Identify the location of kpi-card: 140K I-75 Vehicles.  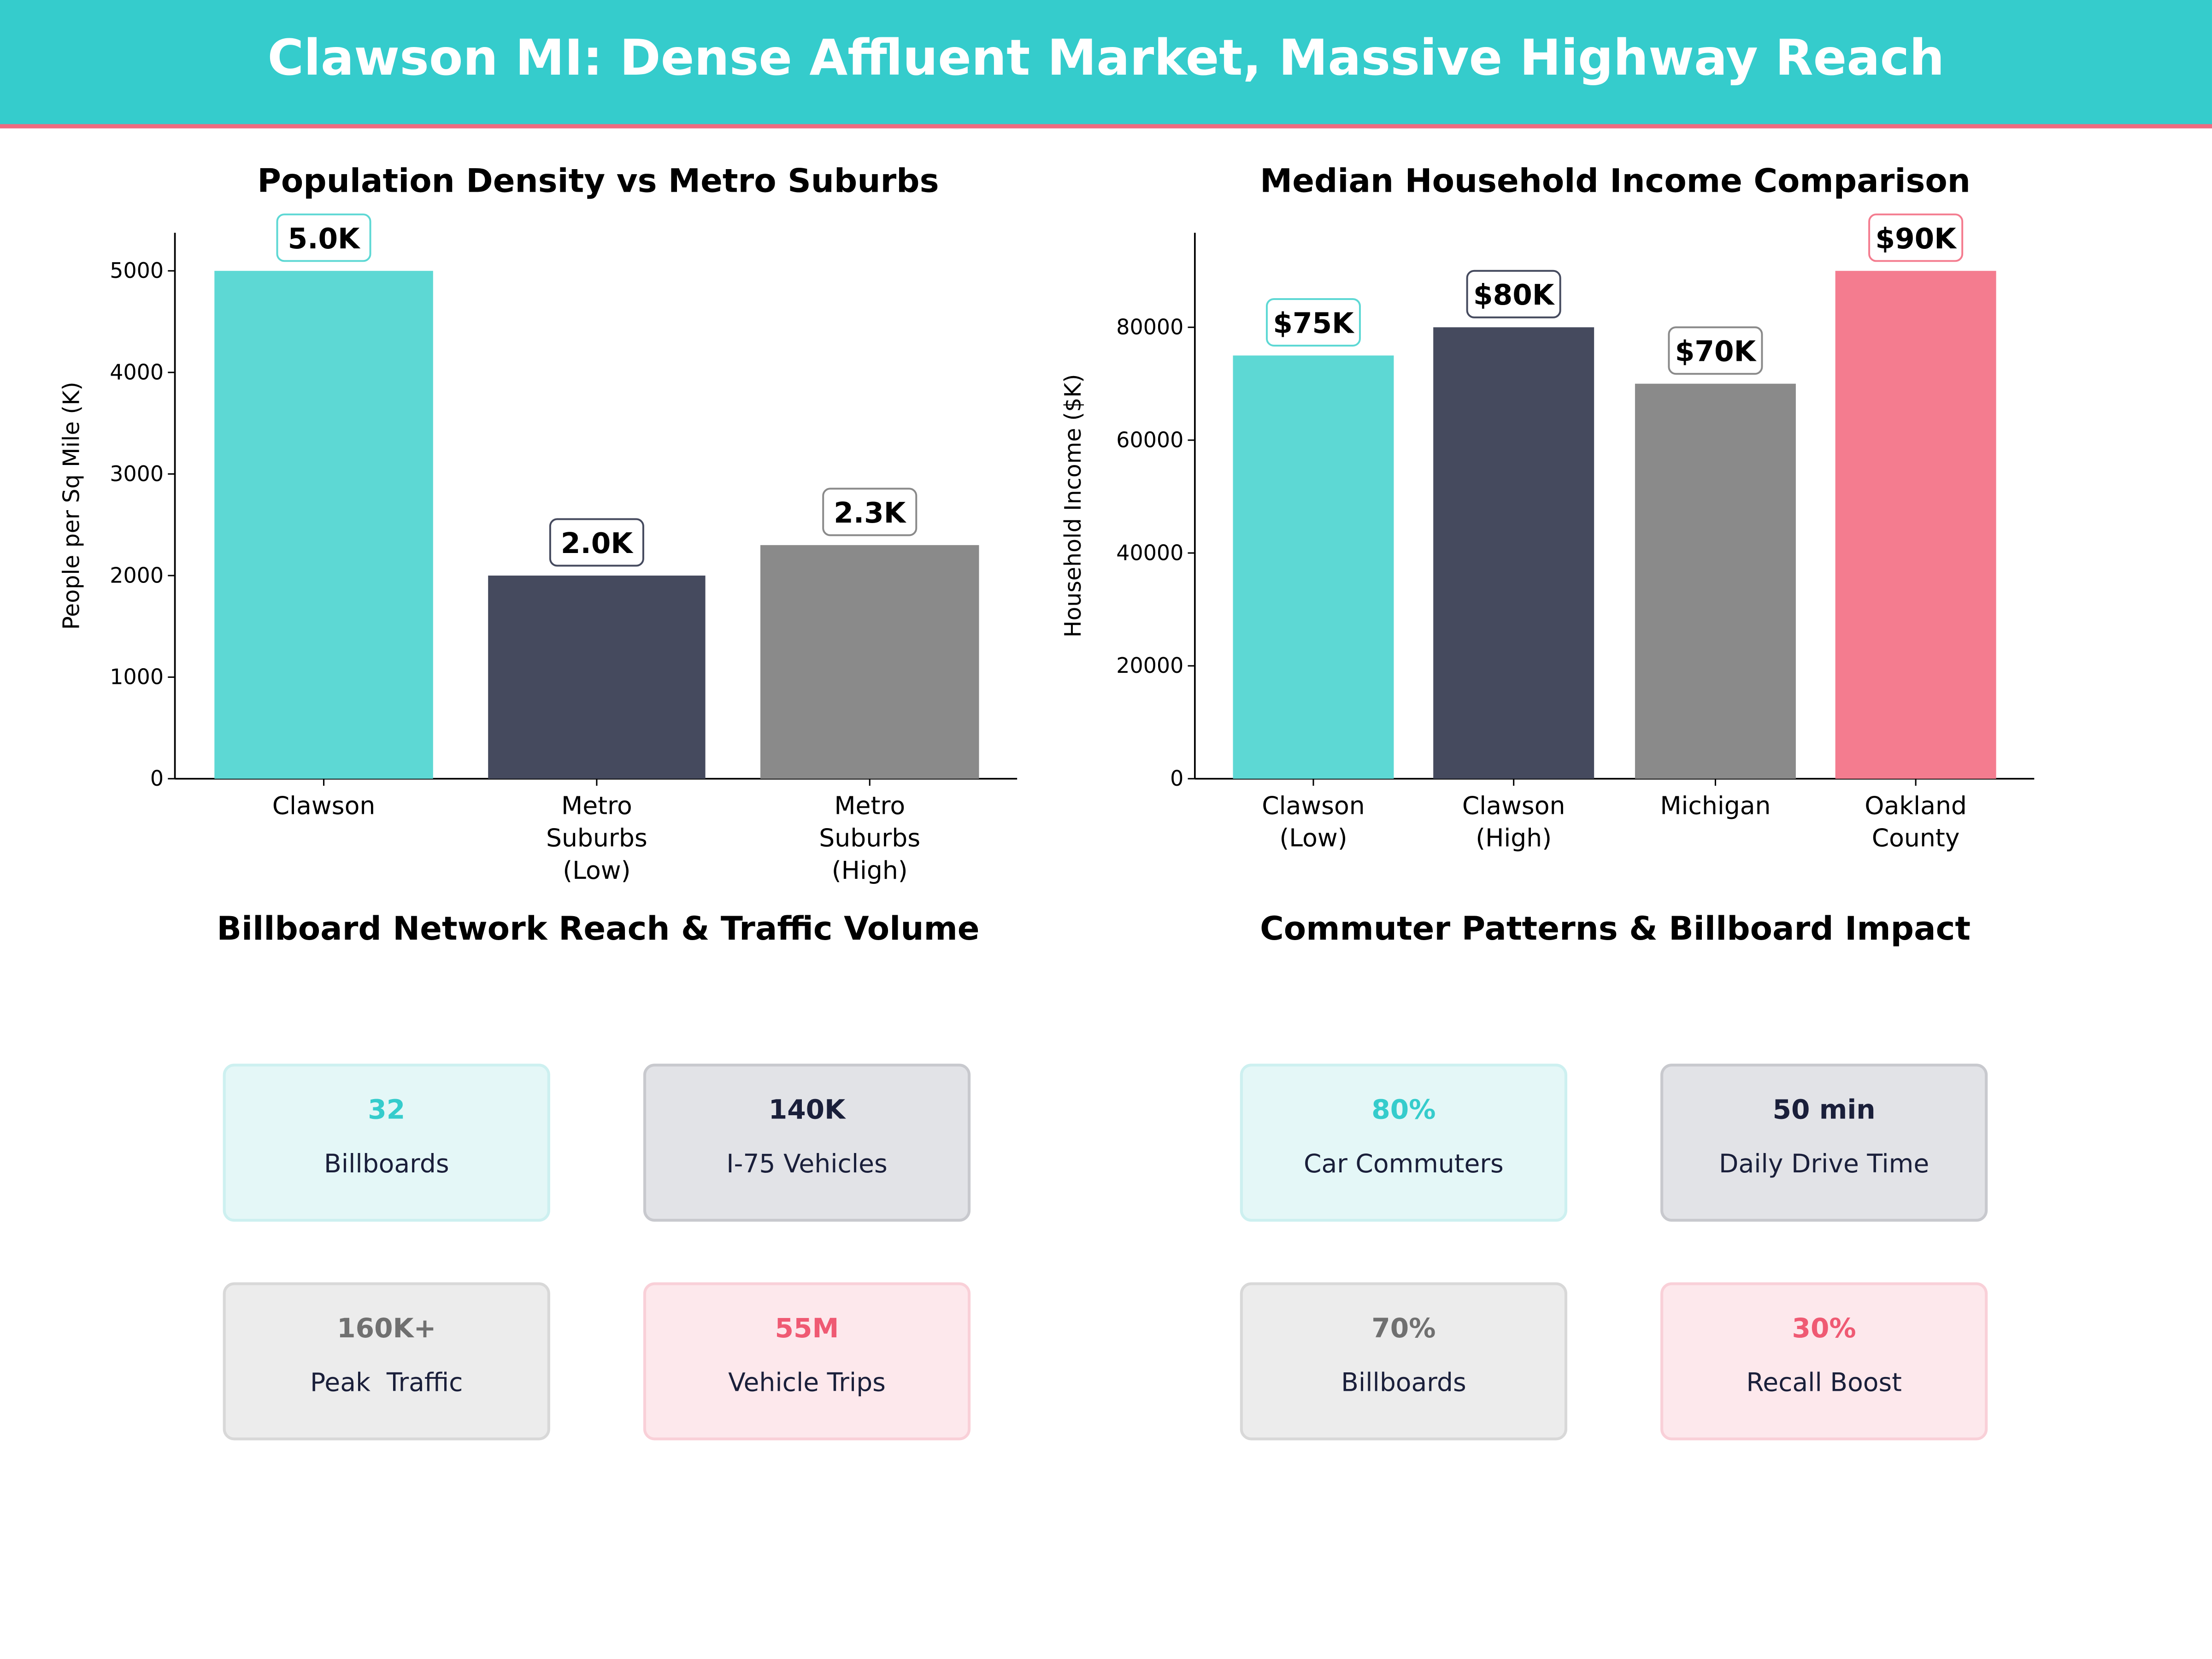
(807, 1143).